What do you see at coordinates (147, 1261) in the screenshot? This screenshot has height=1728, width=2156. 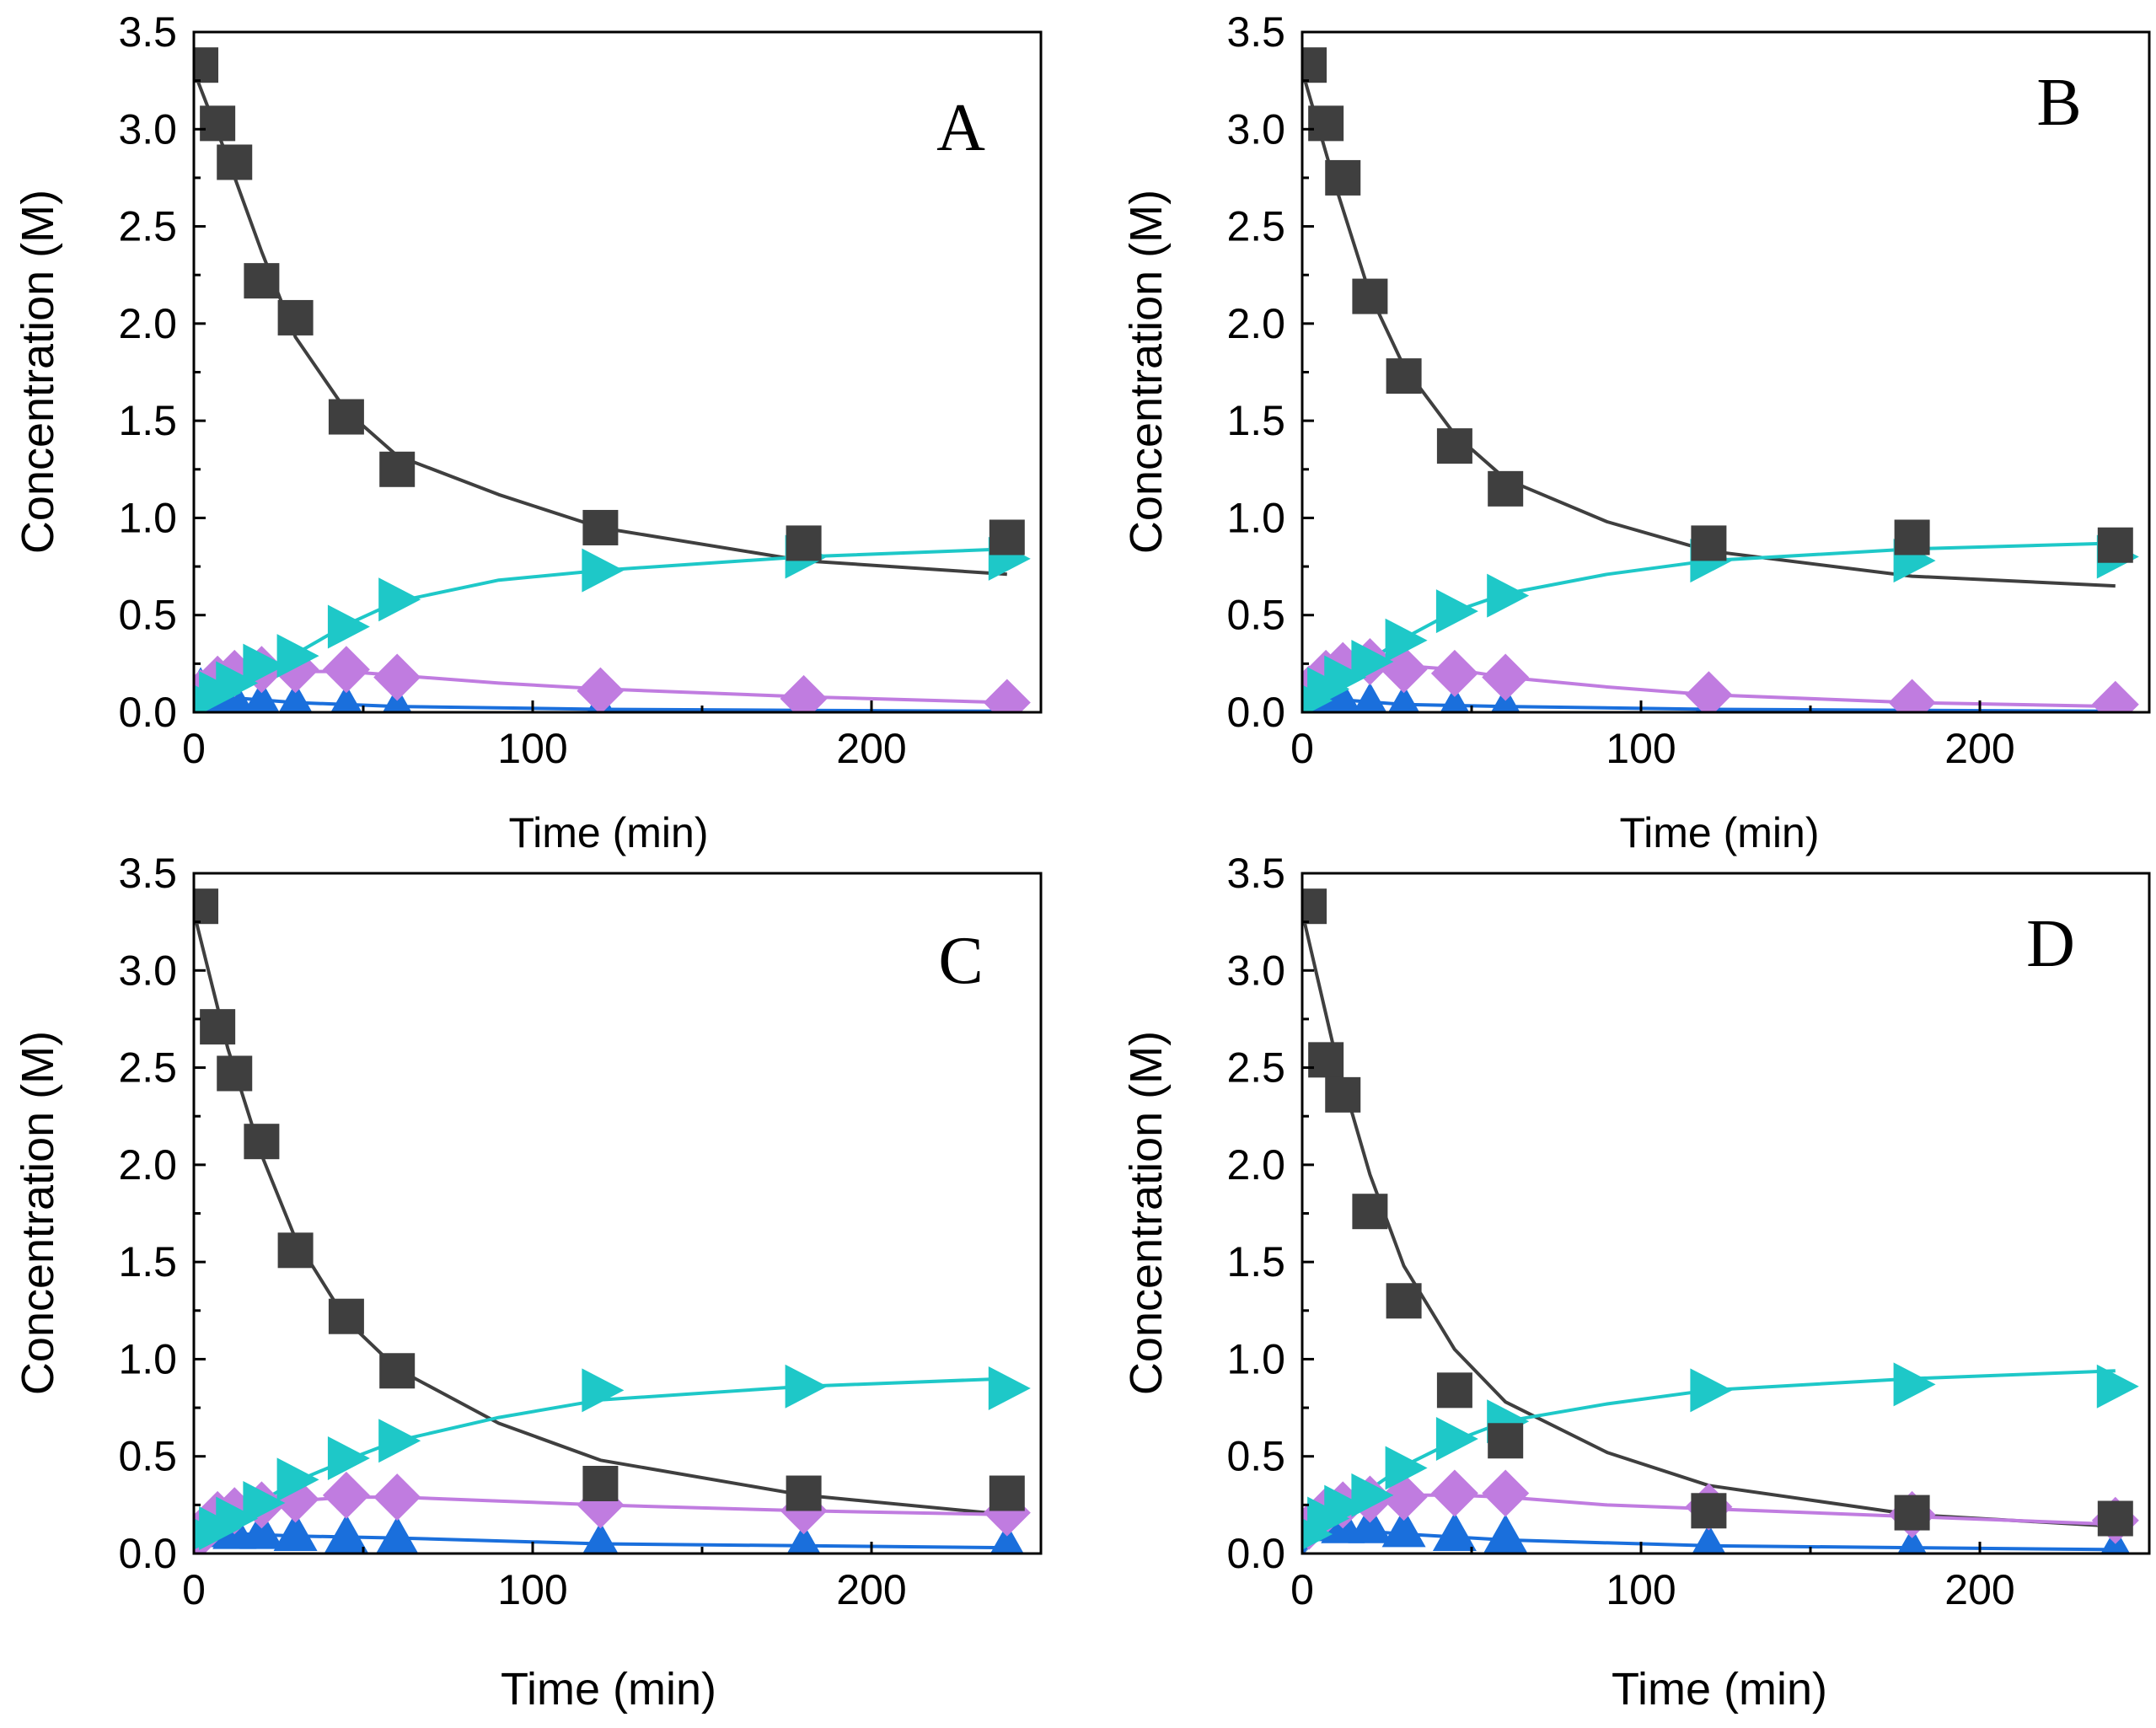 I see `panel-c-y-tick-label: 1.5` at bounding box center [147, 1261].